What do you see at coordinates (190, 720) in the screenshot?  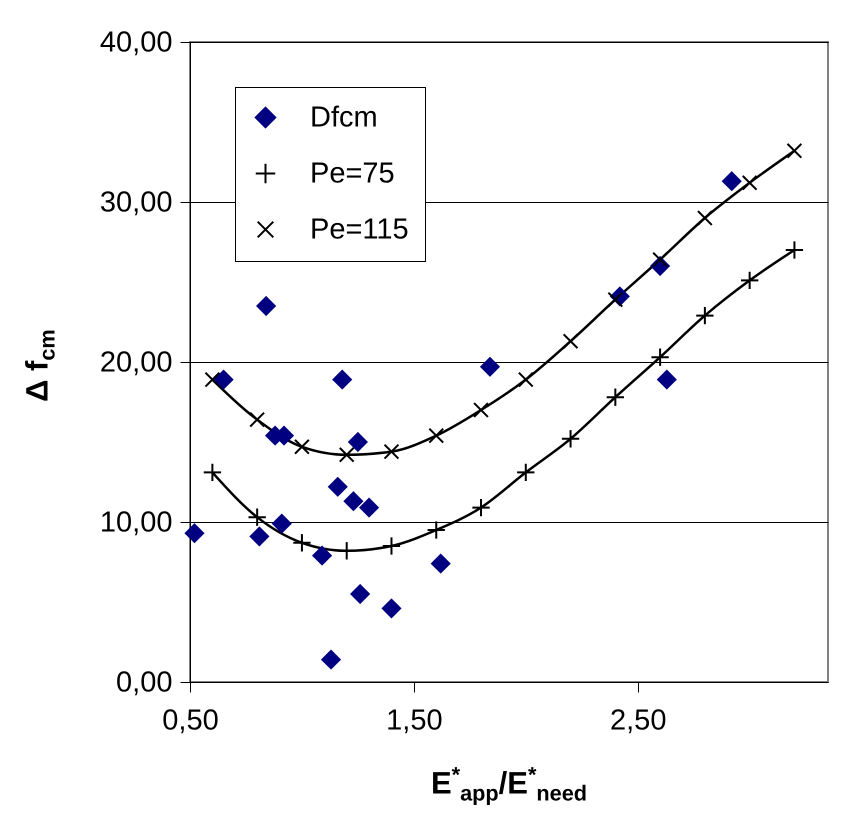 I see `x-tick-label: 0,50` at bounding box center [190, 720].